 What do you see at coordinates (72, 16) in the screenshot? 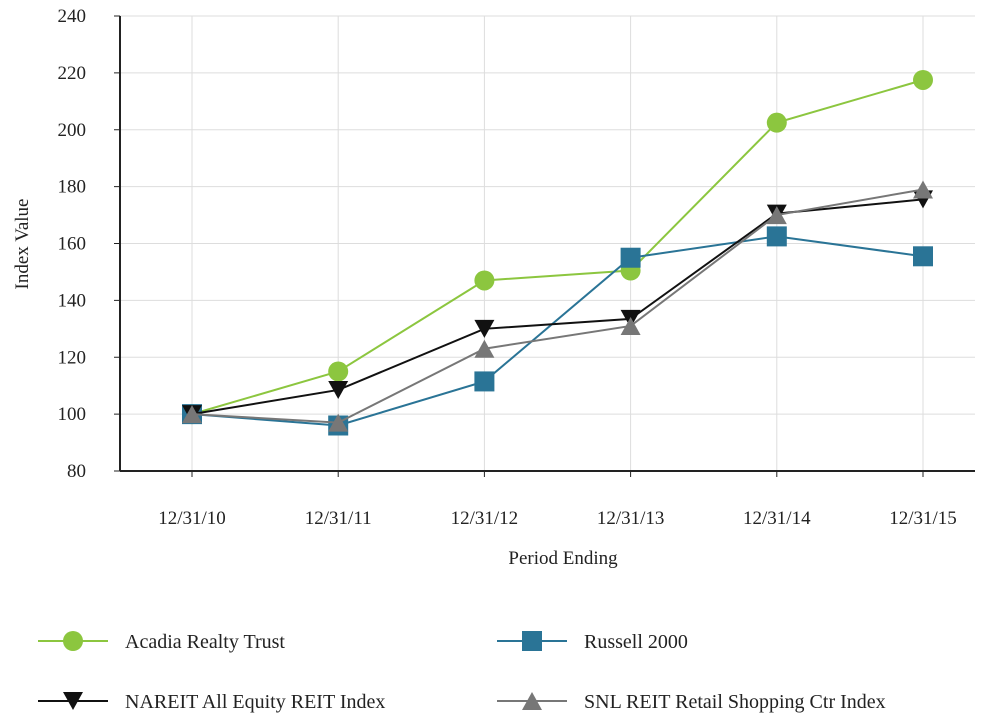
I see `y-tick-label: 240` at bounding box center [72, 16].